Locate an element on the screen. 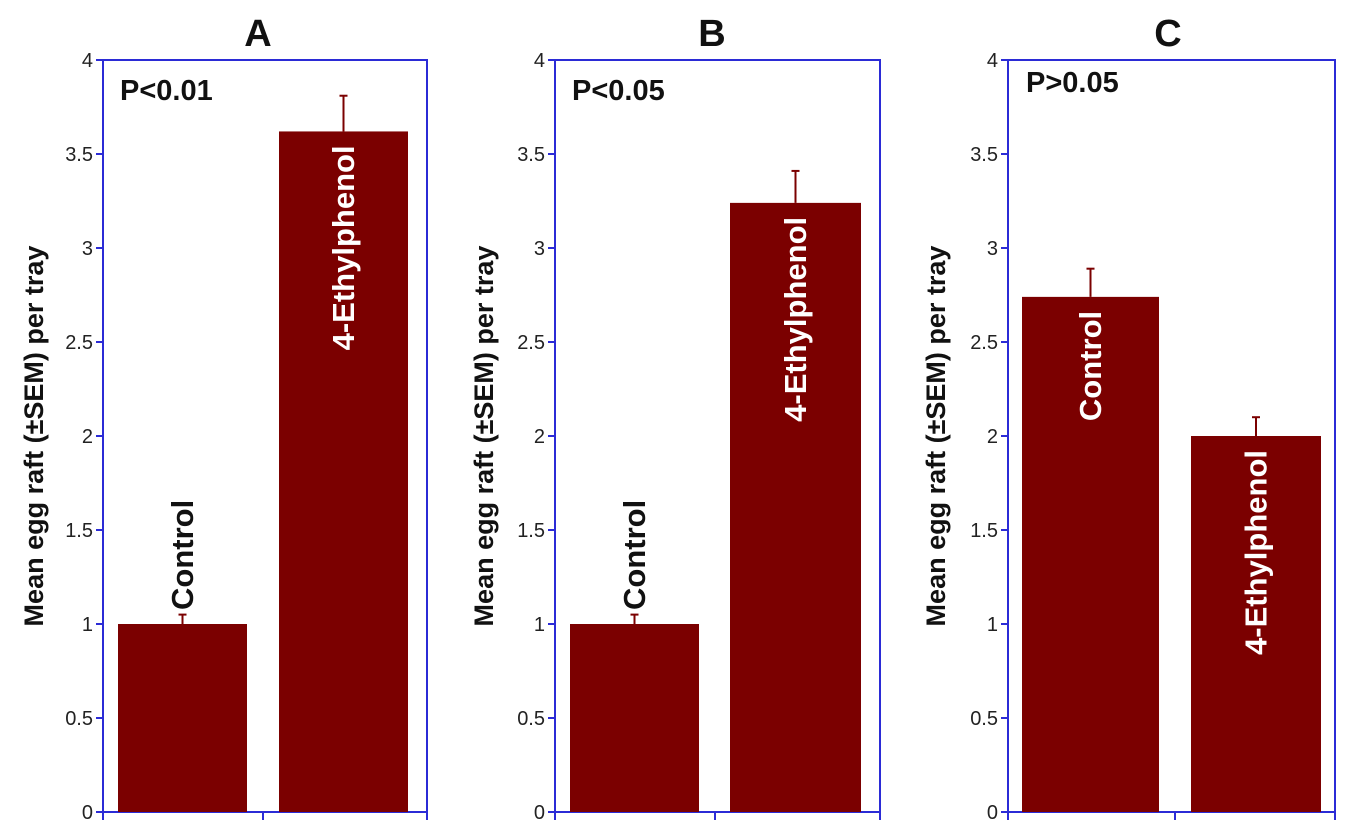 The width and height of the screenshot is (1345, 825). p-value-annotation: P<0.01 is located at coordinates (166, 91).